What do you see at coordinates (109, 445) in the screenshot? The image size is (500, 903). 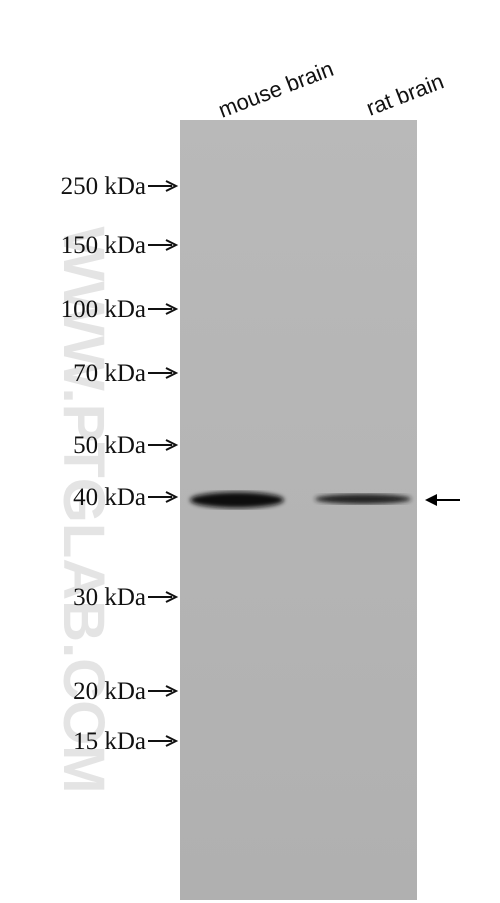 I see `marker-label: 50 kDa` at bounding box center [109, 445].